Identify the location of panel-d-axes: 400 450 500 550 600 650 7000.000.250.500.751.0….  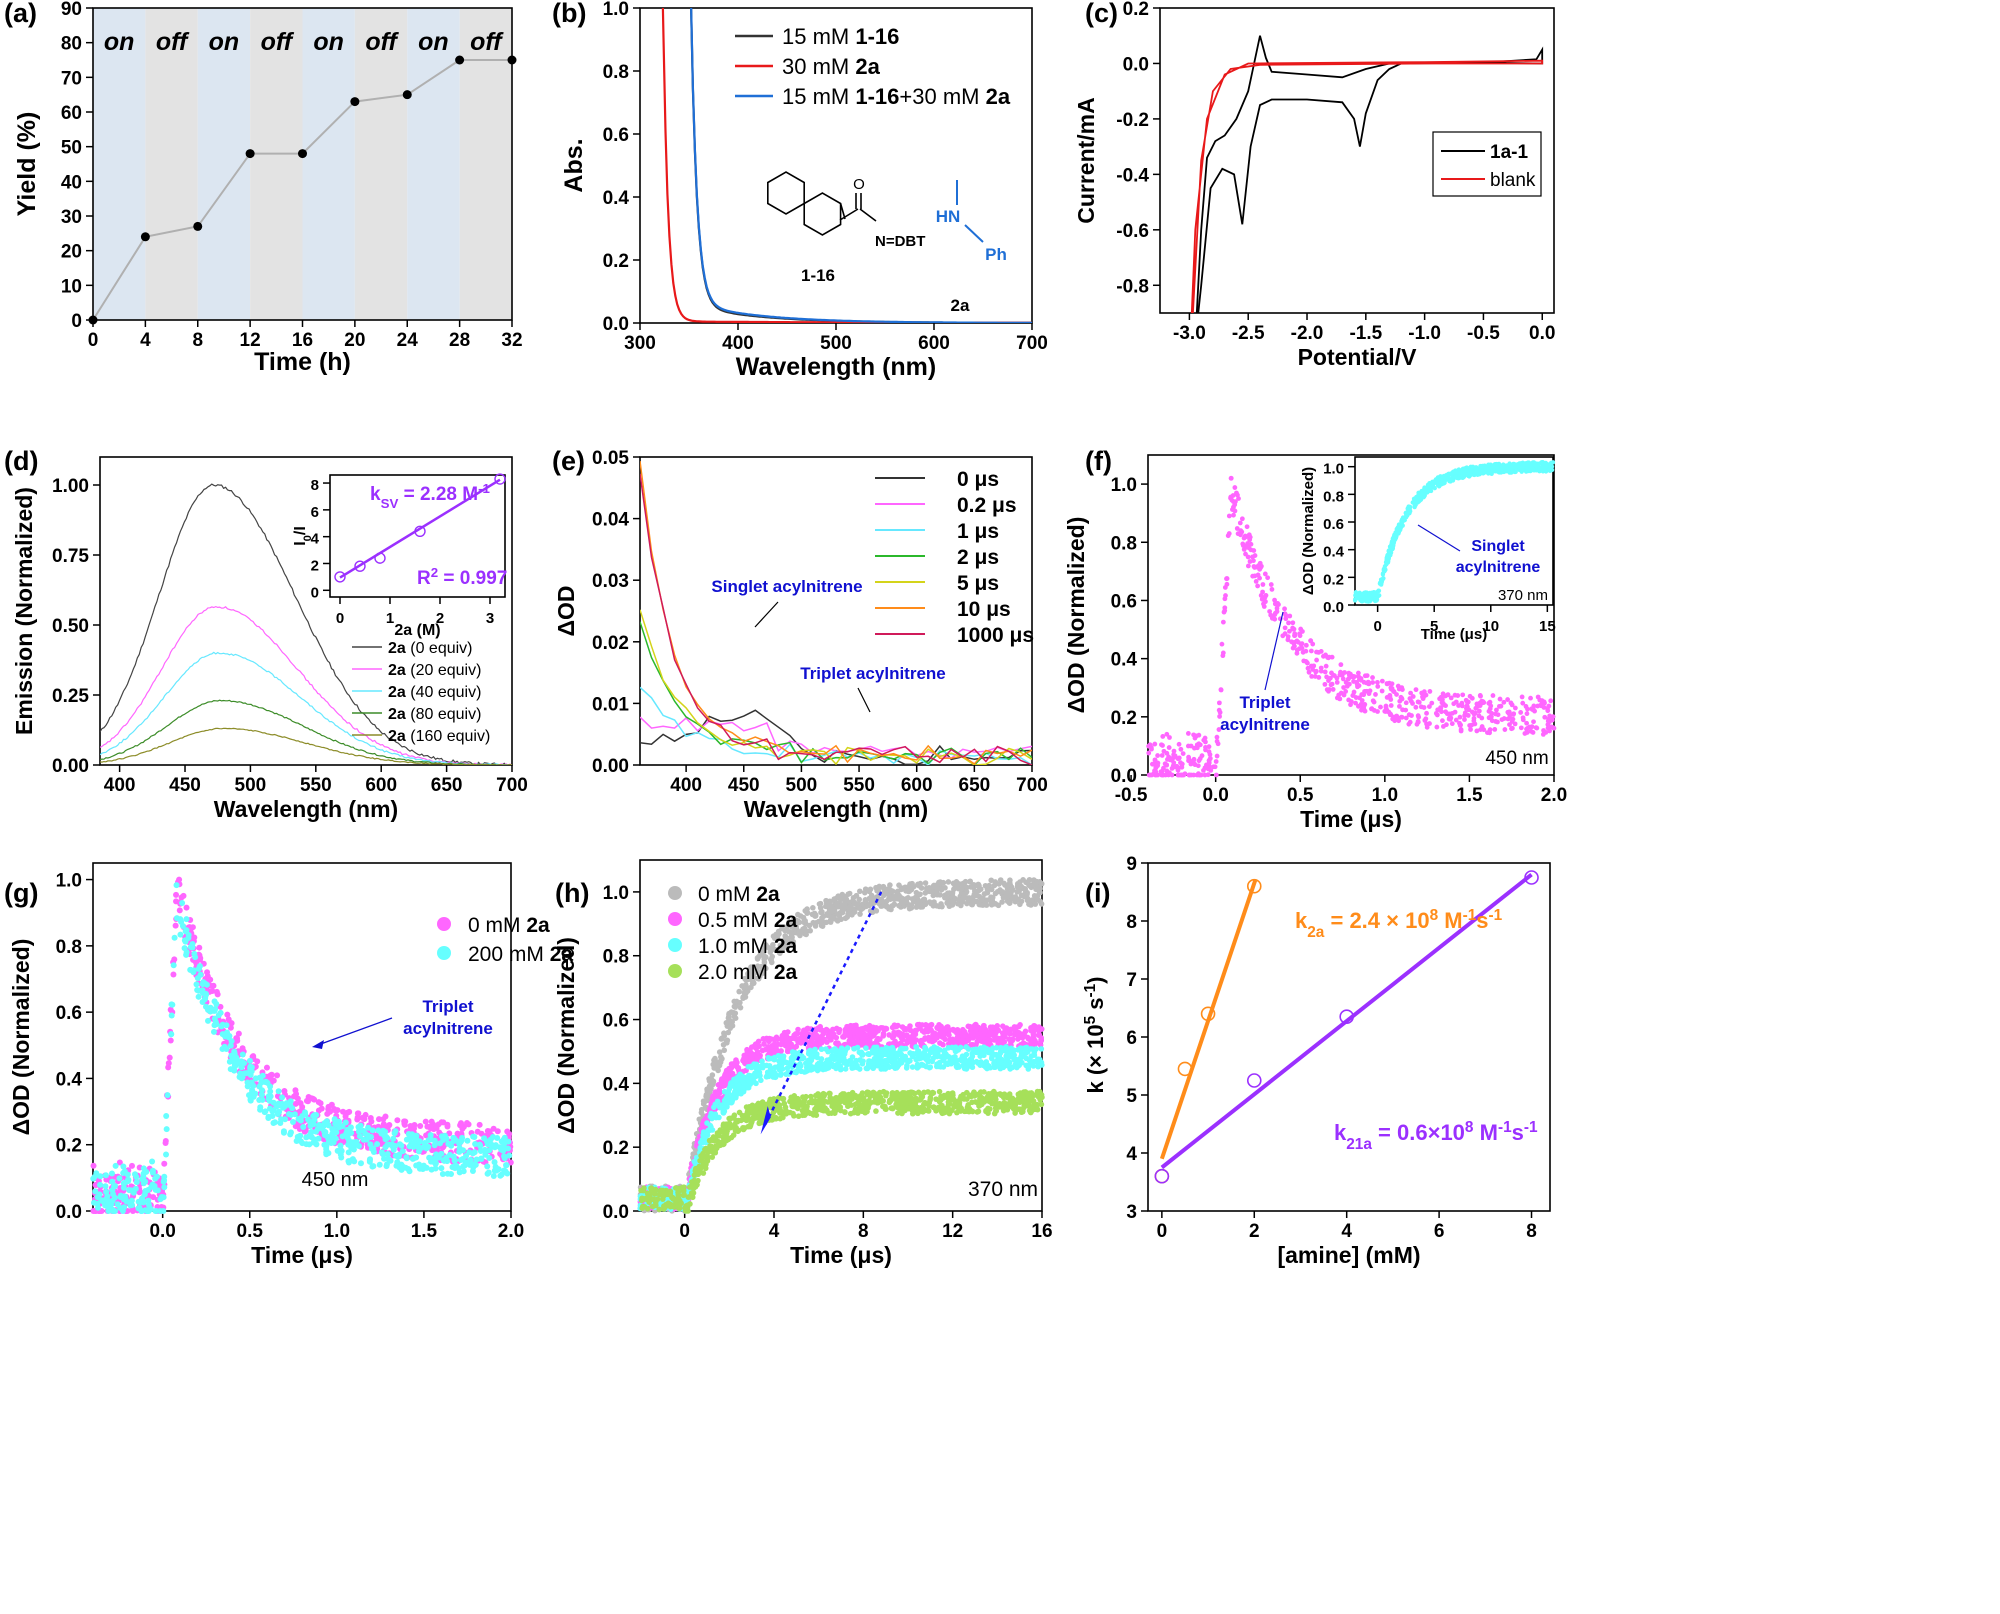
(266, 634).